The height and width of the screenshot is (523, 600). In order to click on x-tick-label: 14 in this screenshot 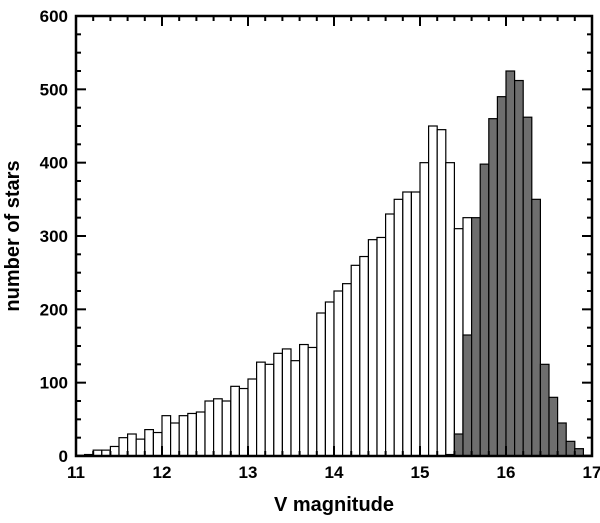, I will do `click(334, 472)`.